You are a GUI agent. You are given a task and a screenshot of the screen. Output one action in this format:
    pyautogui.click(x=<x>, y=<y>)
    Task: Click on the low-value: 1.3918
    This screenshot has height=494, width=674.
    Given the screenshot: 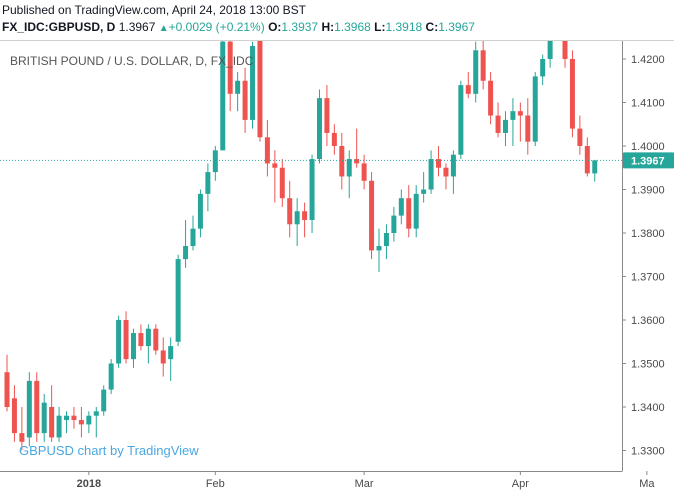 What is the action you would take?
    pyautogui.click(x=404, y=27)
    